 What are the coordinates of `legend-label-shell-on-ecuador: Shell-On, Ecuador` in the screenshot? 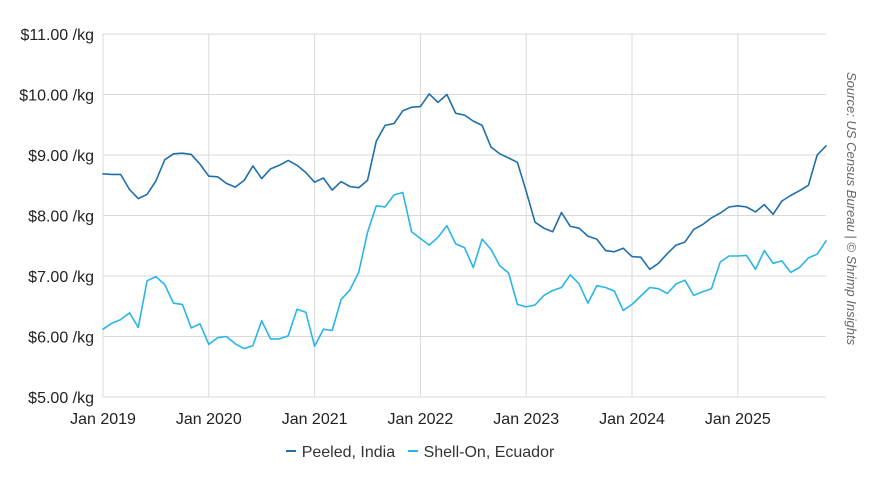 It's located at (489, 452).